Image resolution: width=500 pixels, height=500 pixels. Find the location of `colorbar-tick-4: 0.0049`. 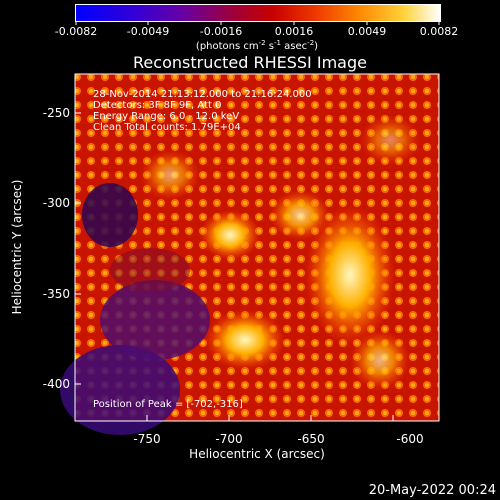

colorbar-tick-4: 0.0049 is located at coordinates (367, 31).